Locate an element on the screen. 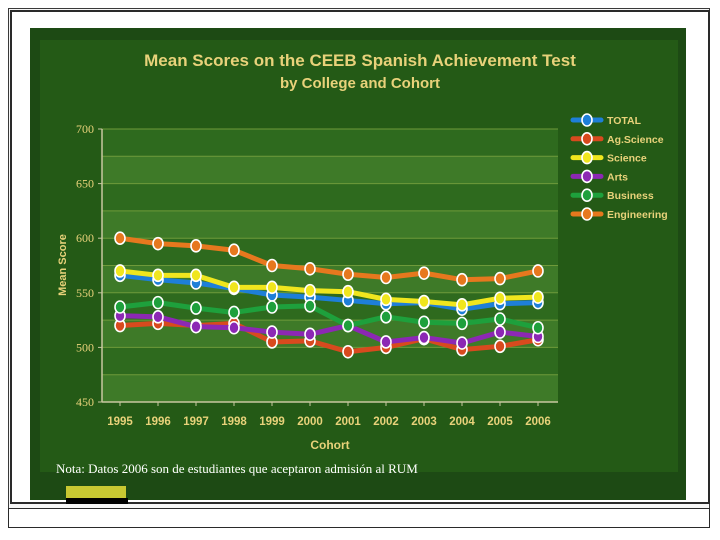  x-tick-label: 1997 is located at coordinates (196, 422).